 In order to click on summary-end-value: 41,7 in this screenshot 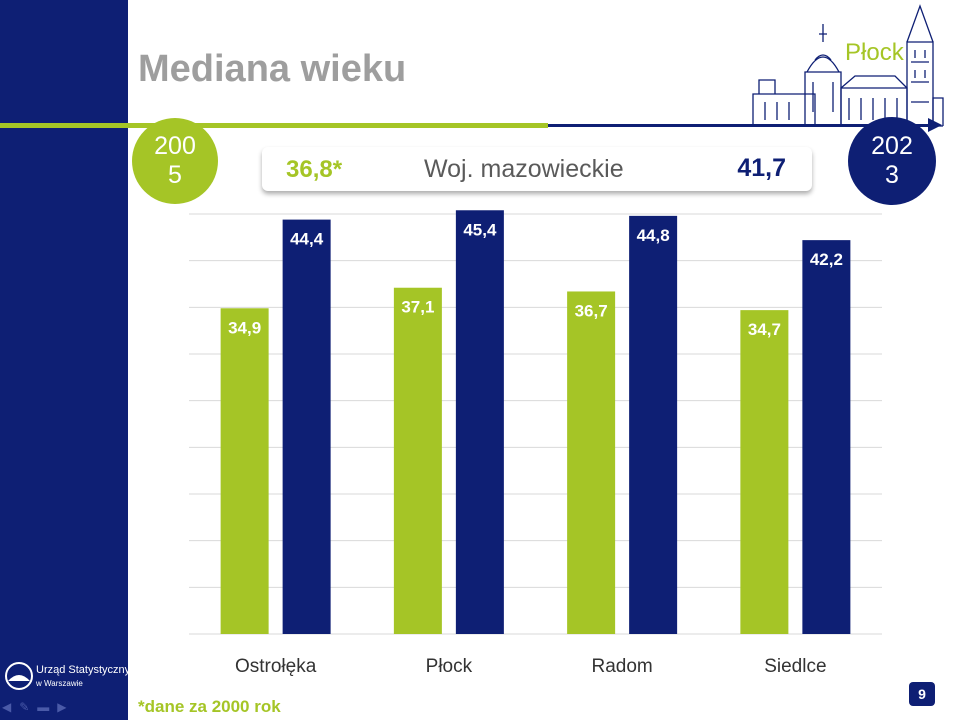, I will do `click(761, 168)`.